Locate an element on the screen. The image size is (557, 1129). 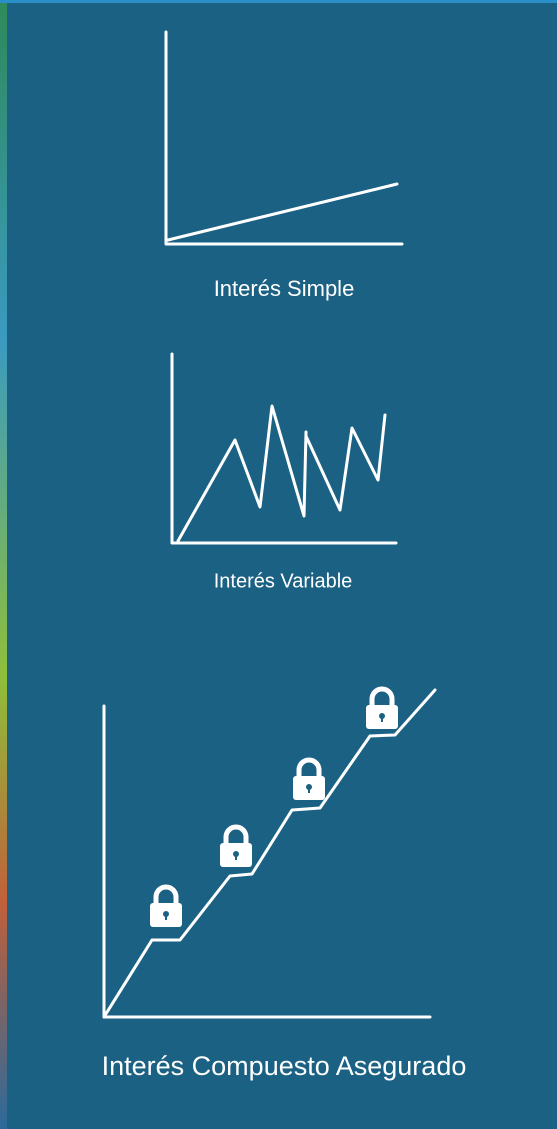
simple-chart: Interés Simple is located at coordinates (284, 165).